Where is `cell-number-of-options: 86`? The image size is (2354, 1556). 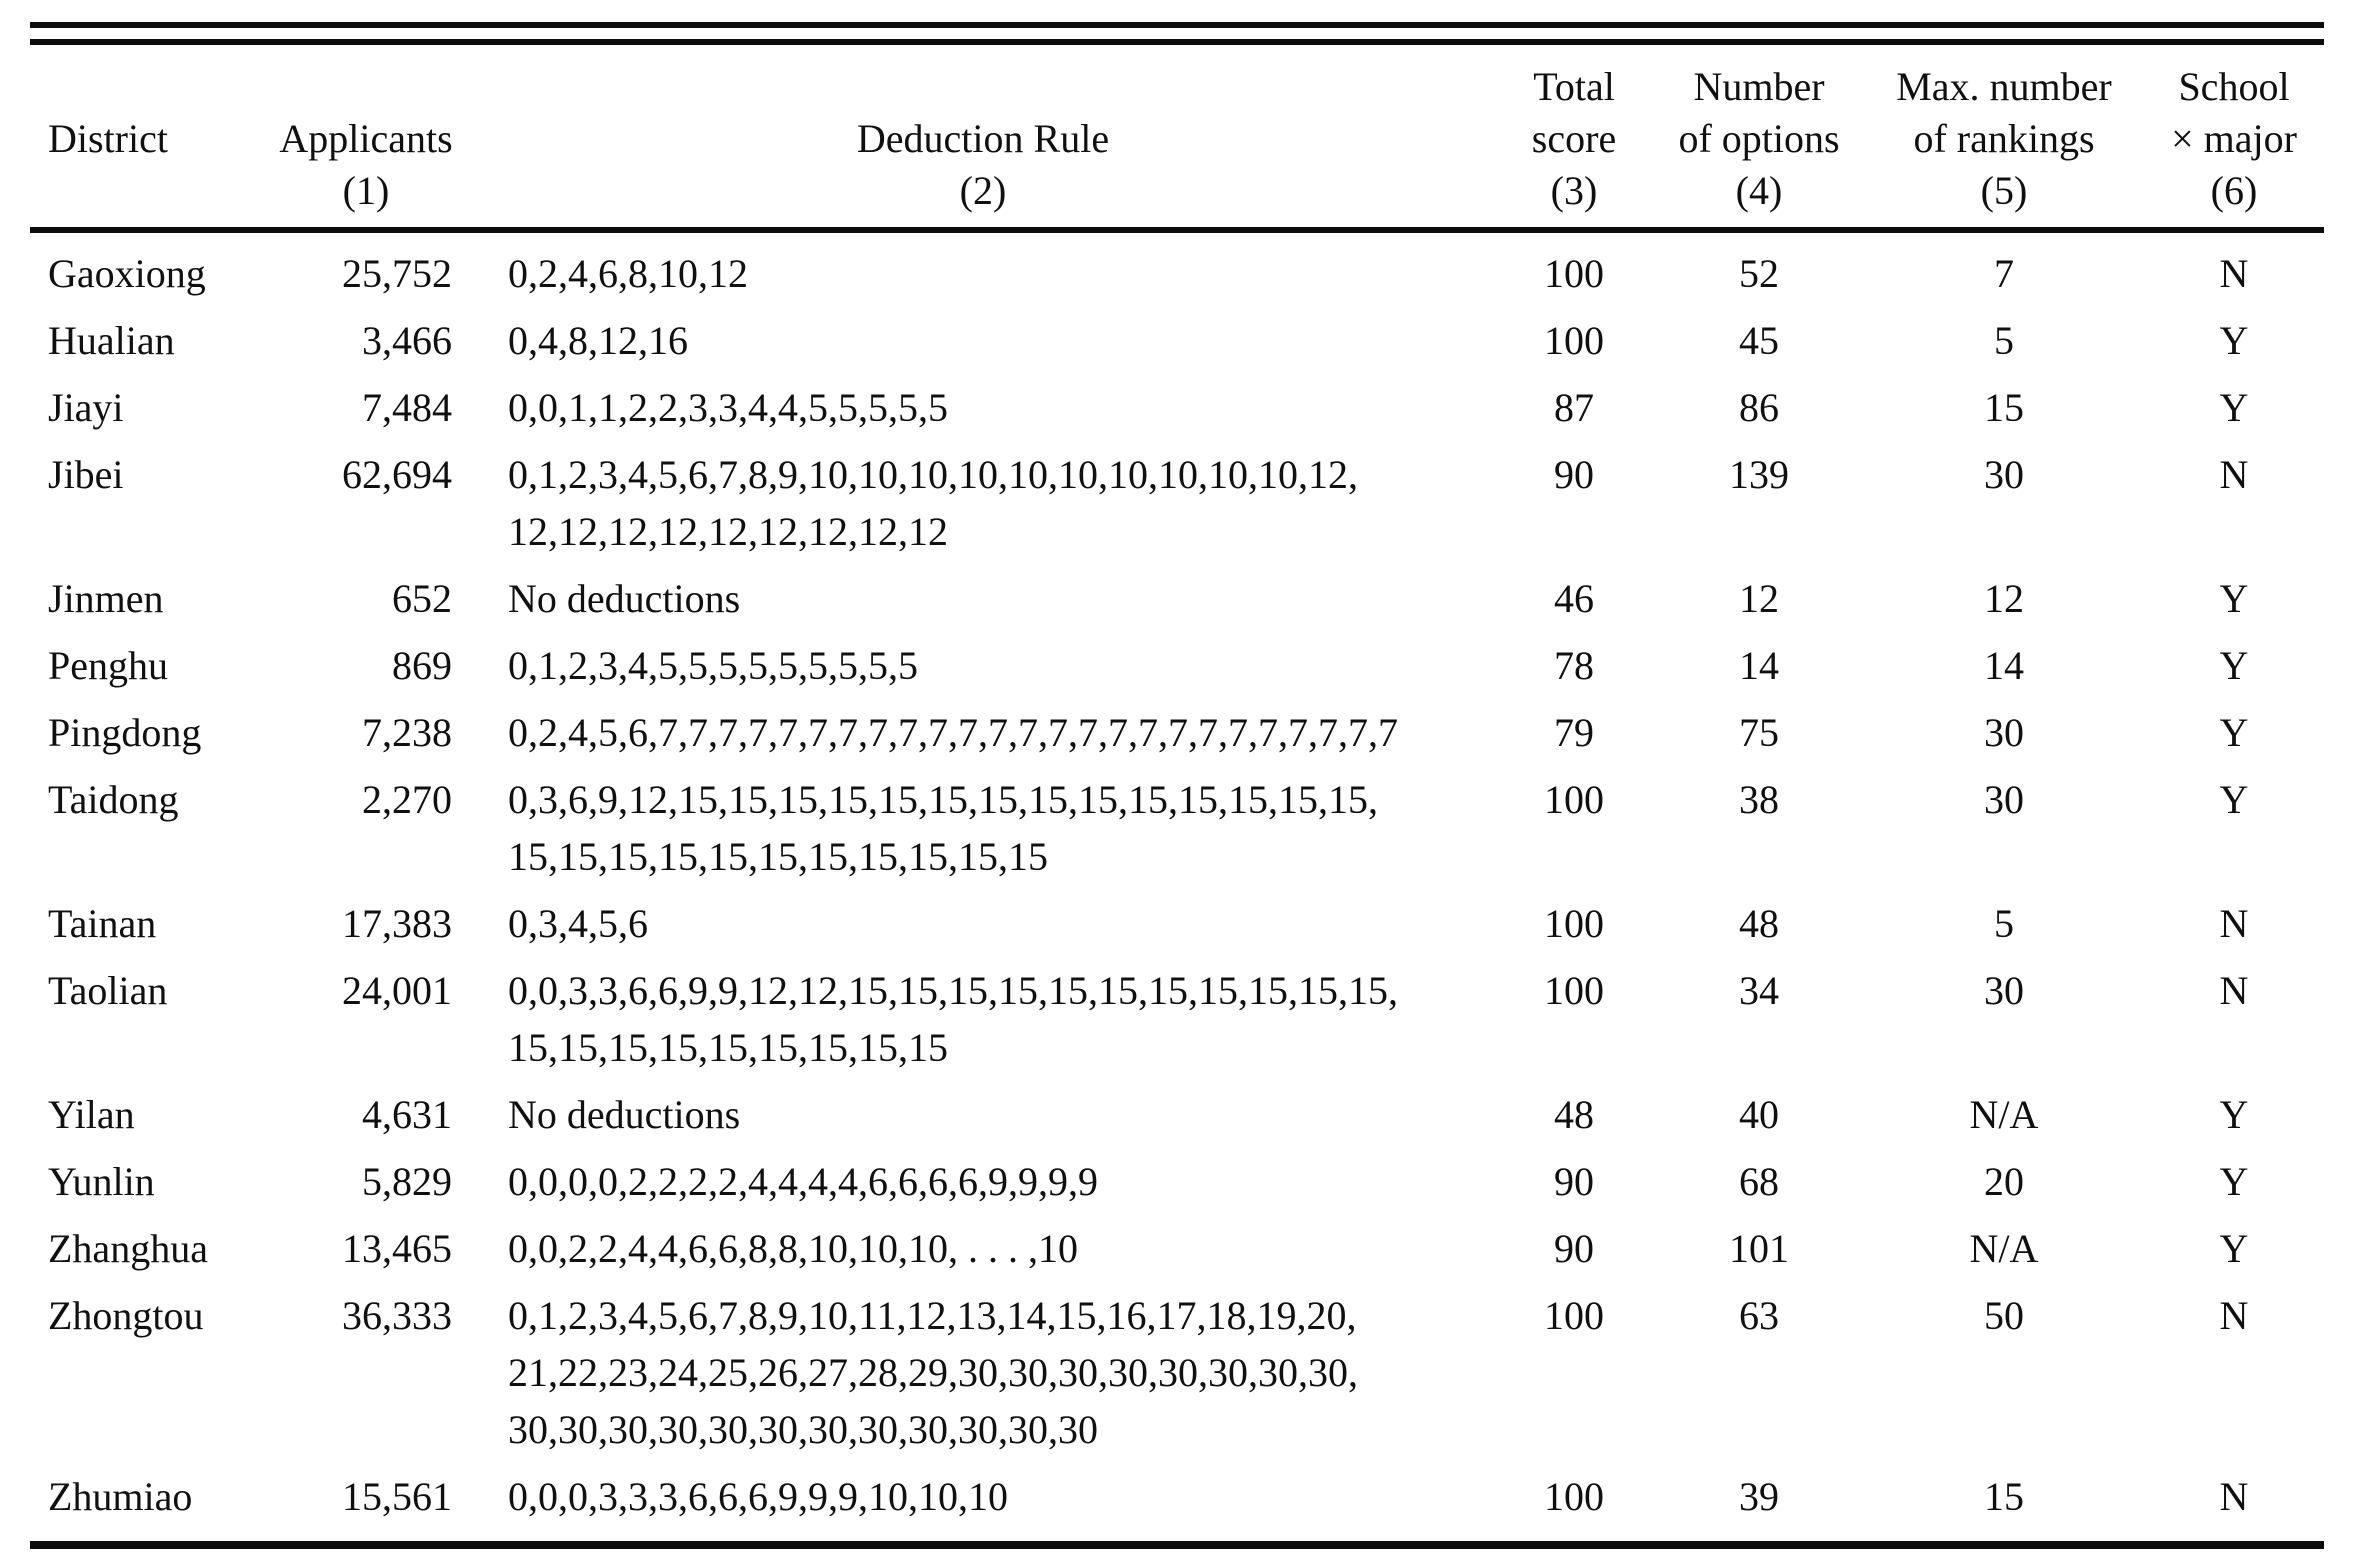 cell-number-of-options: 86 is located at coordinates (1759, 407).